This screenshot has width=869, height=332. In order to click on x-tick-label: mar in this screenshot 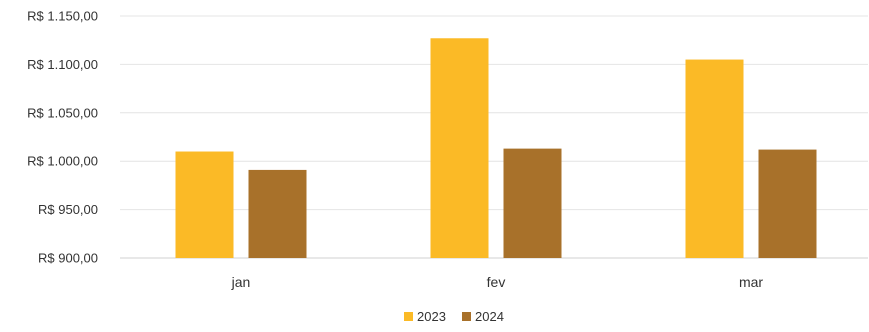, I will do `click(751, 282)`.